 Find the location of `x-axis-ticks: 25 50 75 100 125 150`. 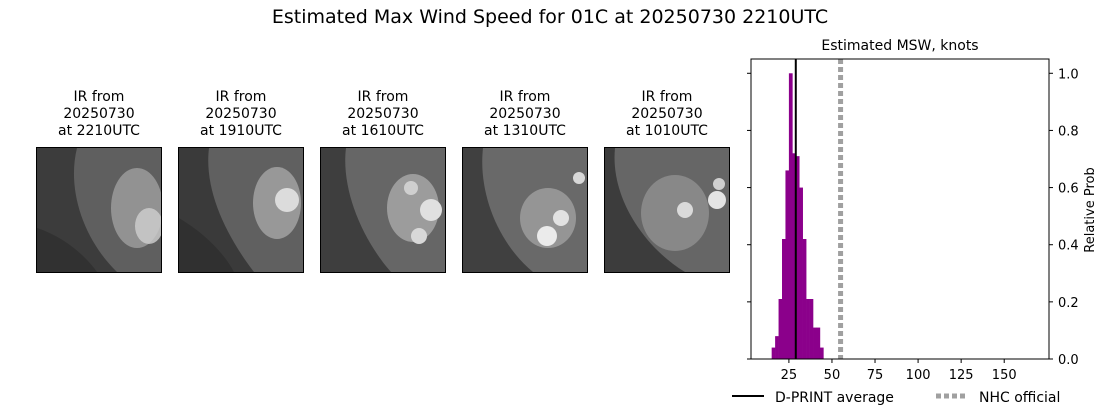

x-axis-ticks: 25 50 75 100 125 150 is located at coordinates (899, 371).